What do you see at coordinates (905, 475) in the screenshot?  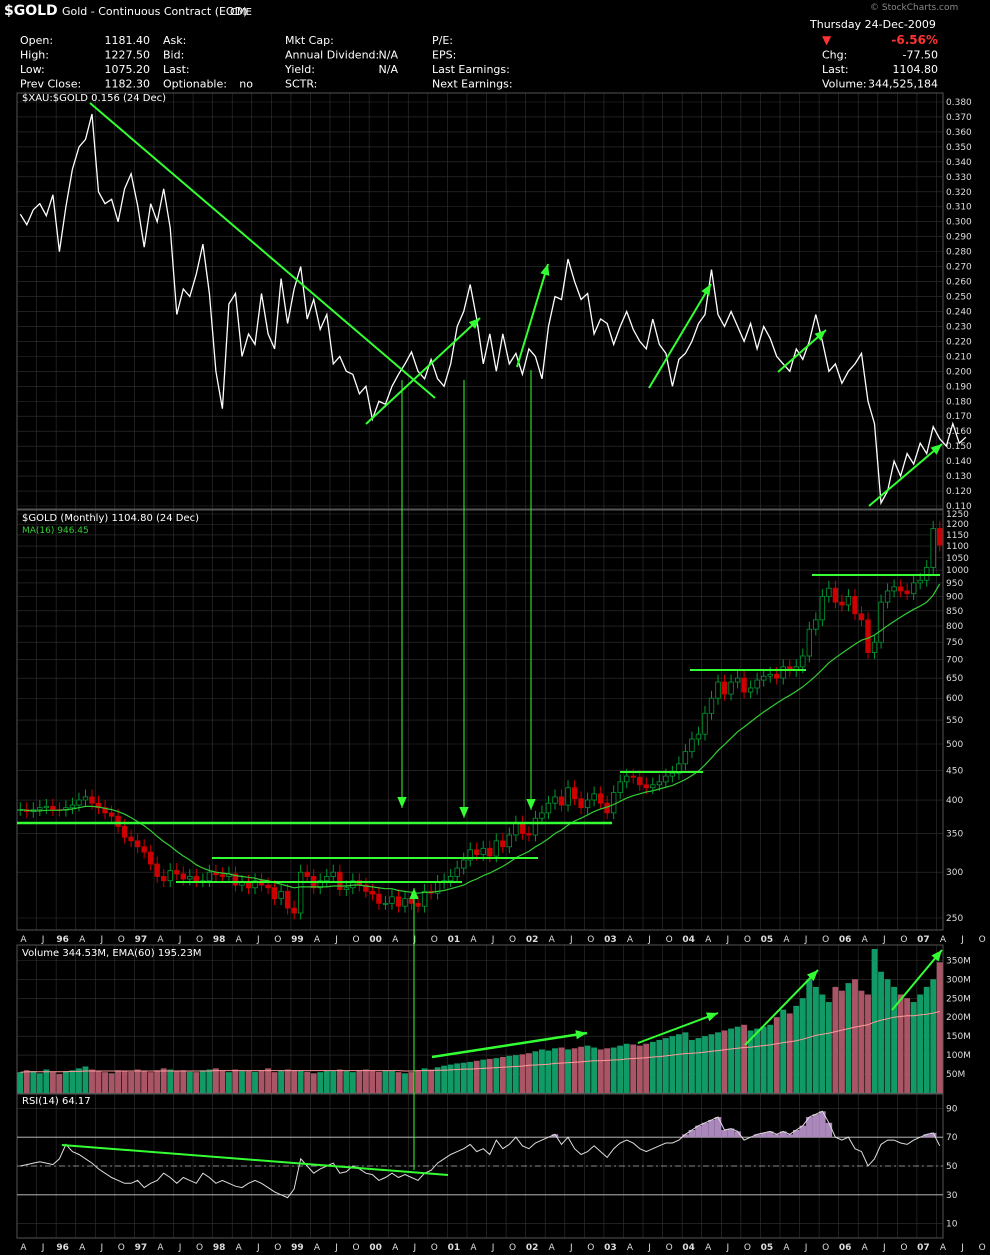 I see `annotation-arrow` at bounding box center [905, 475].